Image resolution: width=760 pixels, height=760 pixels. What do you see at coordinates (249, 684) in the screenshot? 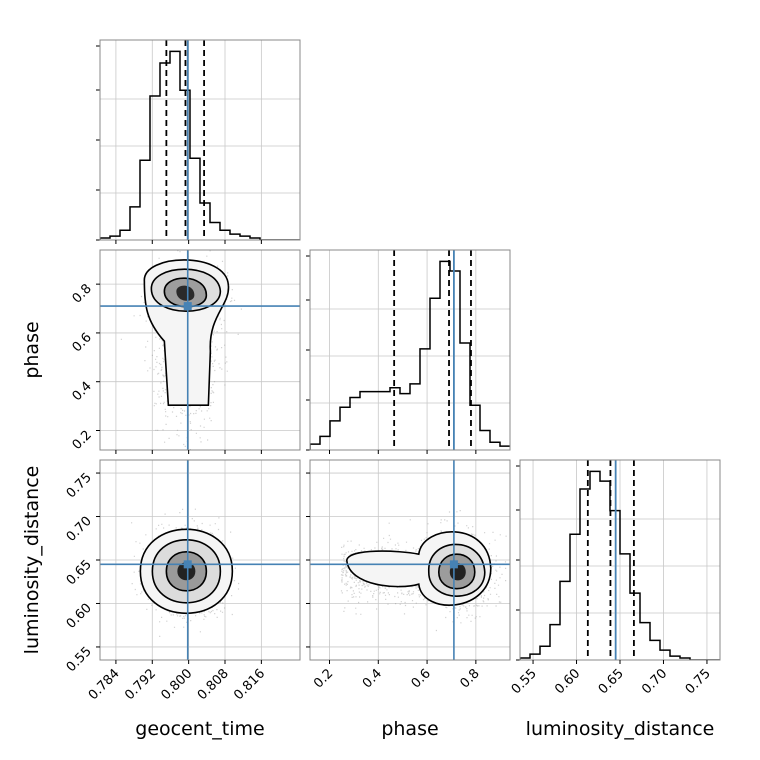
I see `x-tick-label: 0.816` at bounding box center [249, 684].